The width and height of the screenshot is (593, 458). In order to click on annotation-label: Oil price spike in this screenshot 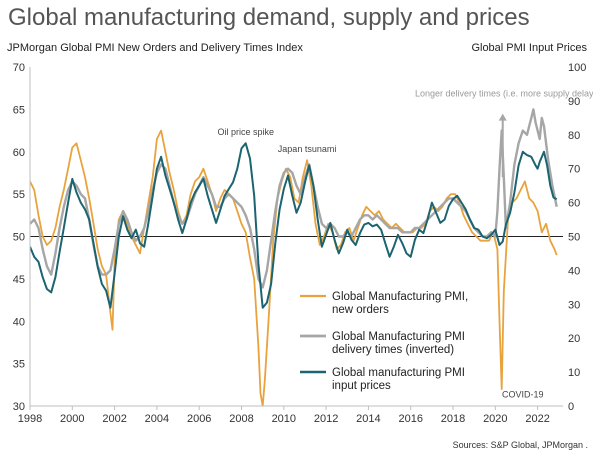, I will do `click(245, 132)`.